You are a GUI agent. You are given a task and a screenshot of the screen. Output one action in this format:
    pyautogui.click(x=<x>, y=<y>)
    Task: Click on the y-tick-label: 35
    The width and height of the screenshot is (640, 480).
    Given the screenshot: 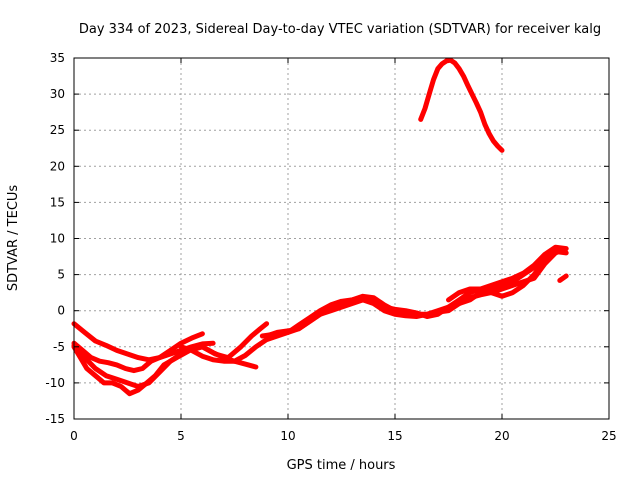 What is the action you would take?
    pyautogui.click(x=57, y=58)
    